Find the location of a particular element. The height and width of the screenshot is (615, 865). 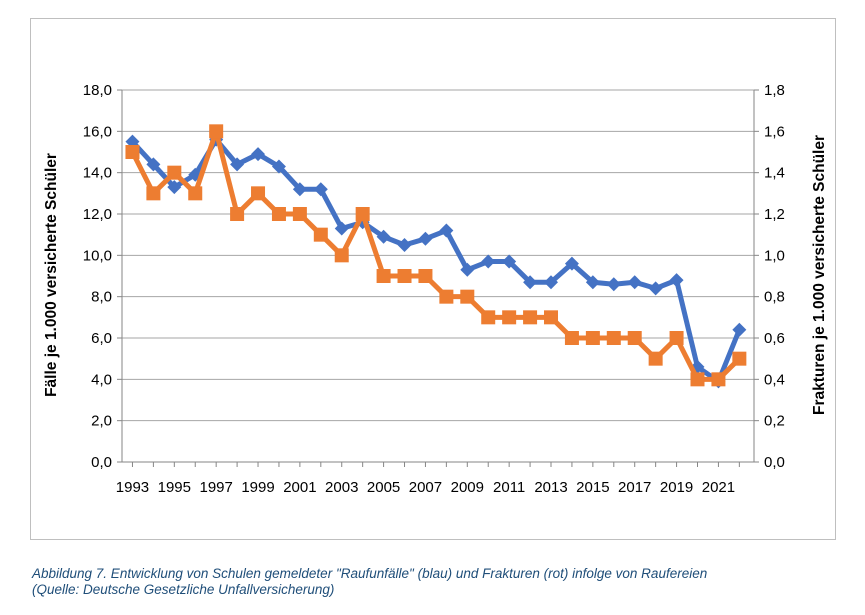

x-tick-label: 2017 is located at coordinates (634, 487).